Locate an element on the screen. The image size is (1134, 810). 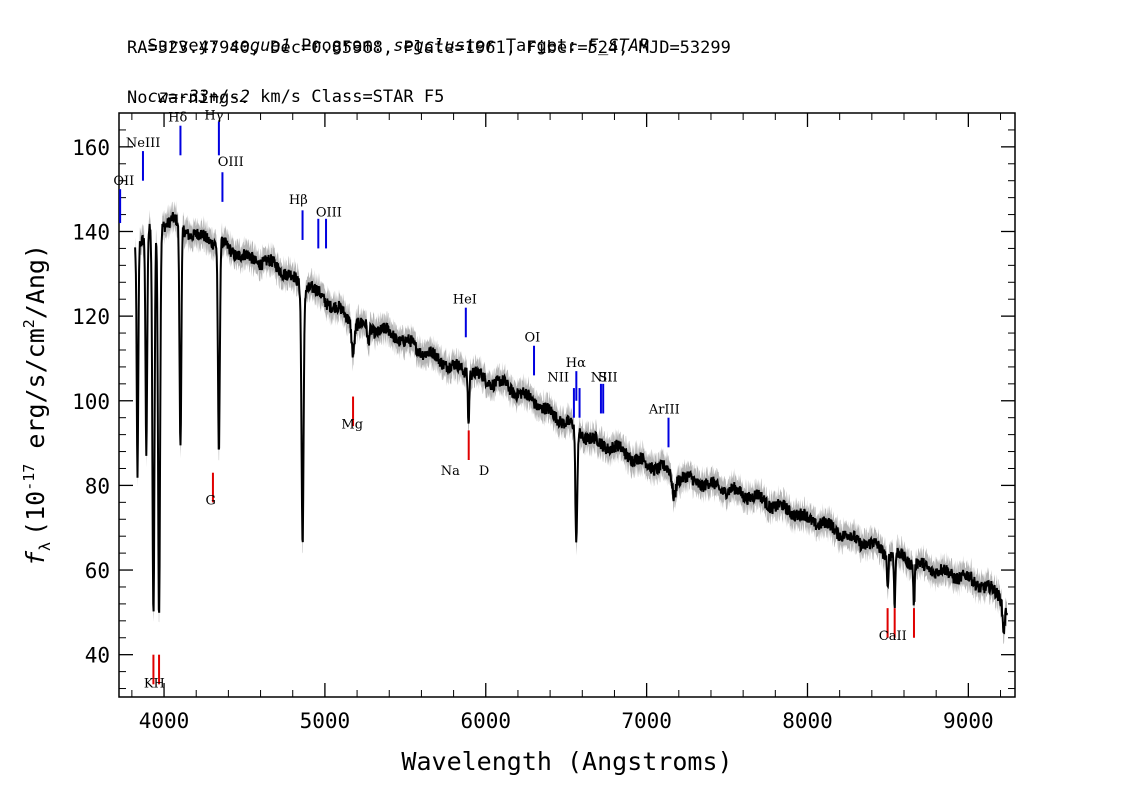
y-axis-title: fλ (10-17 erg/s/cm2/Ang) is located at coordinates (37, 405).